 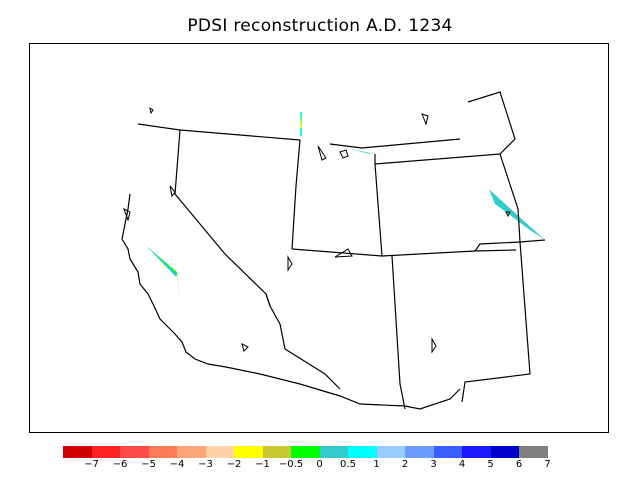 What do you see at coordinates (348, 464) in the screenshot?
I see `legend-tick-label: 0.5` at bounding box center [348, 464].